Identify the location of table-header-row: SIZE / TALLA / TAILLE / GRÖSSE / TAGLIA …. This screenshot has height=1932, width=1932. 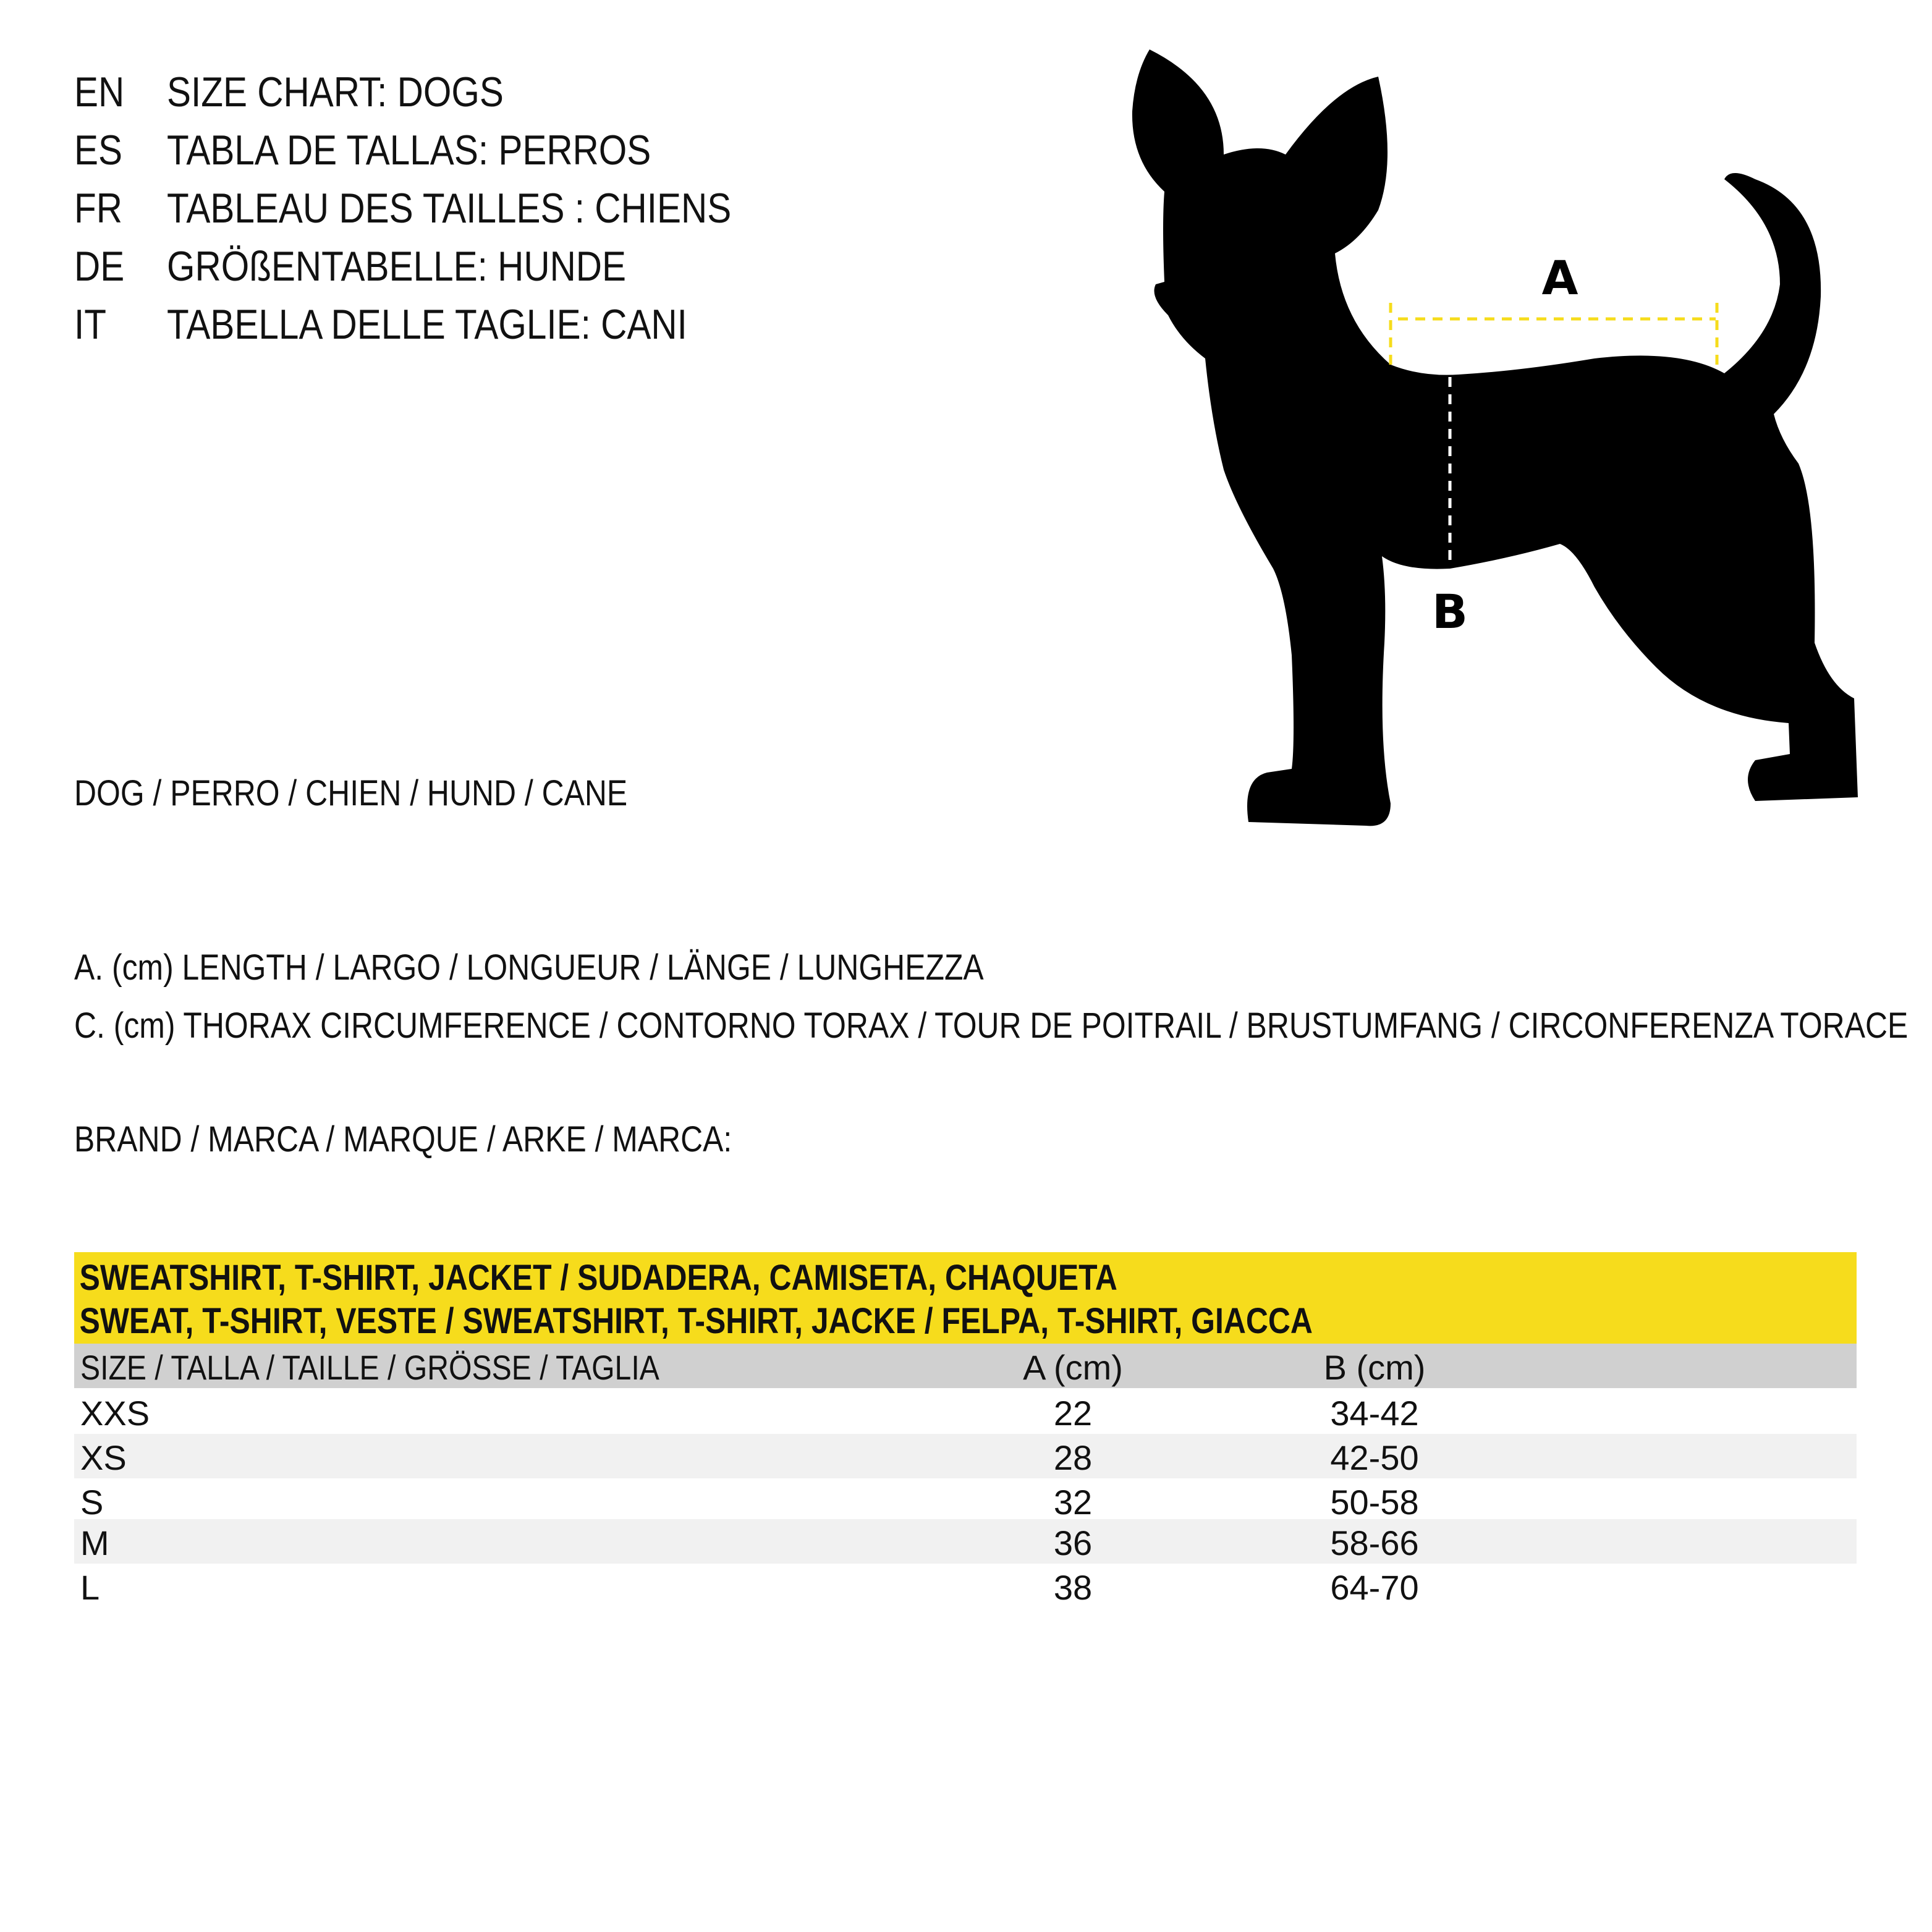
(965, 1366).